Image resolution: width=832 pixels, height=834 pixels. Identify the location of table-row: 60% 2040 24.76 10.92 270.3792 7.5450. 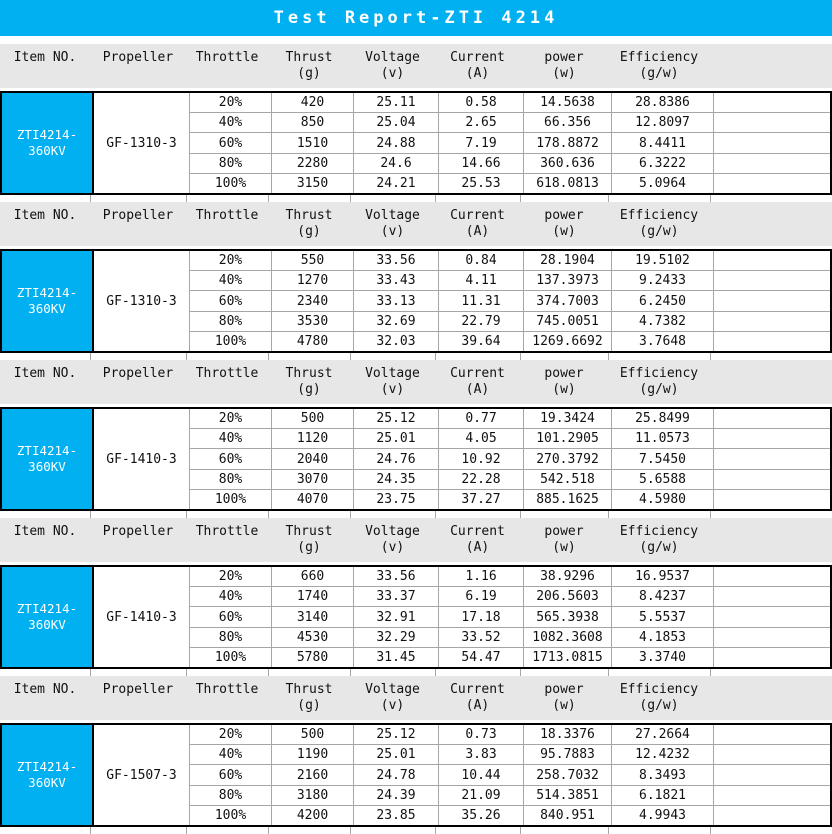
(510, 459).